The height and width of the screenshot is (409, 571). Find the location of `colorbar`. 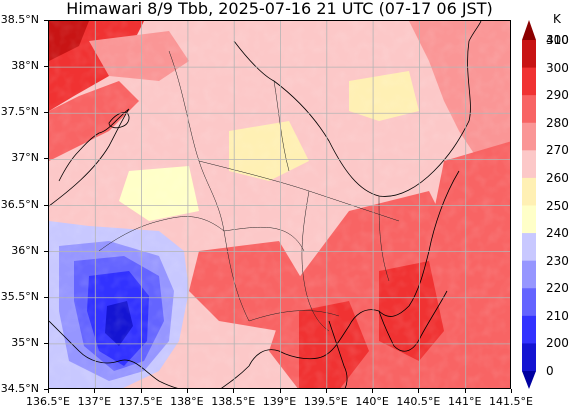

colorbar is located at coordinates (529, 204).